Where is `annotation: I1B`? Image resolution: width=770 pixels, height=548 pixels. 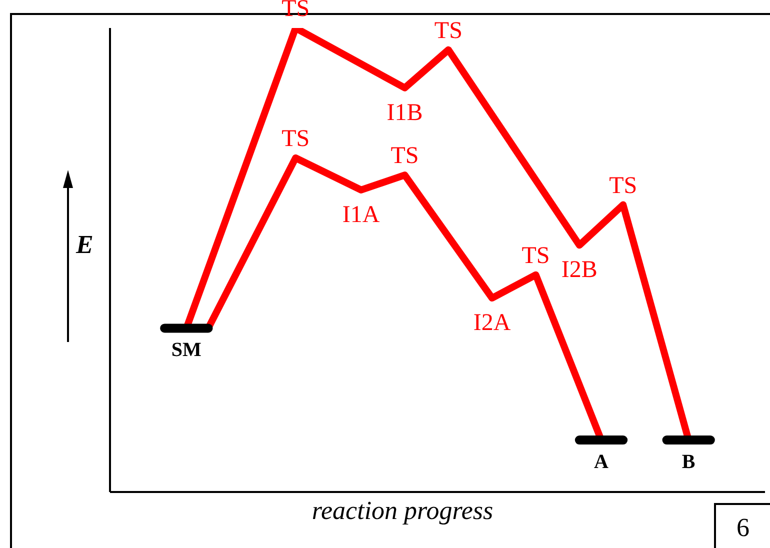 annotation: I1B is located at coordinates (404, 113).